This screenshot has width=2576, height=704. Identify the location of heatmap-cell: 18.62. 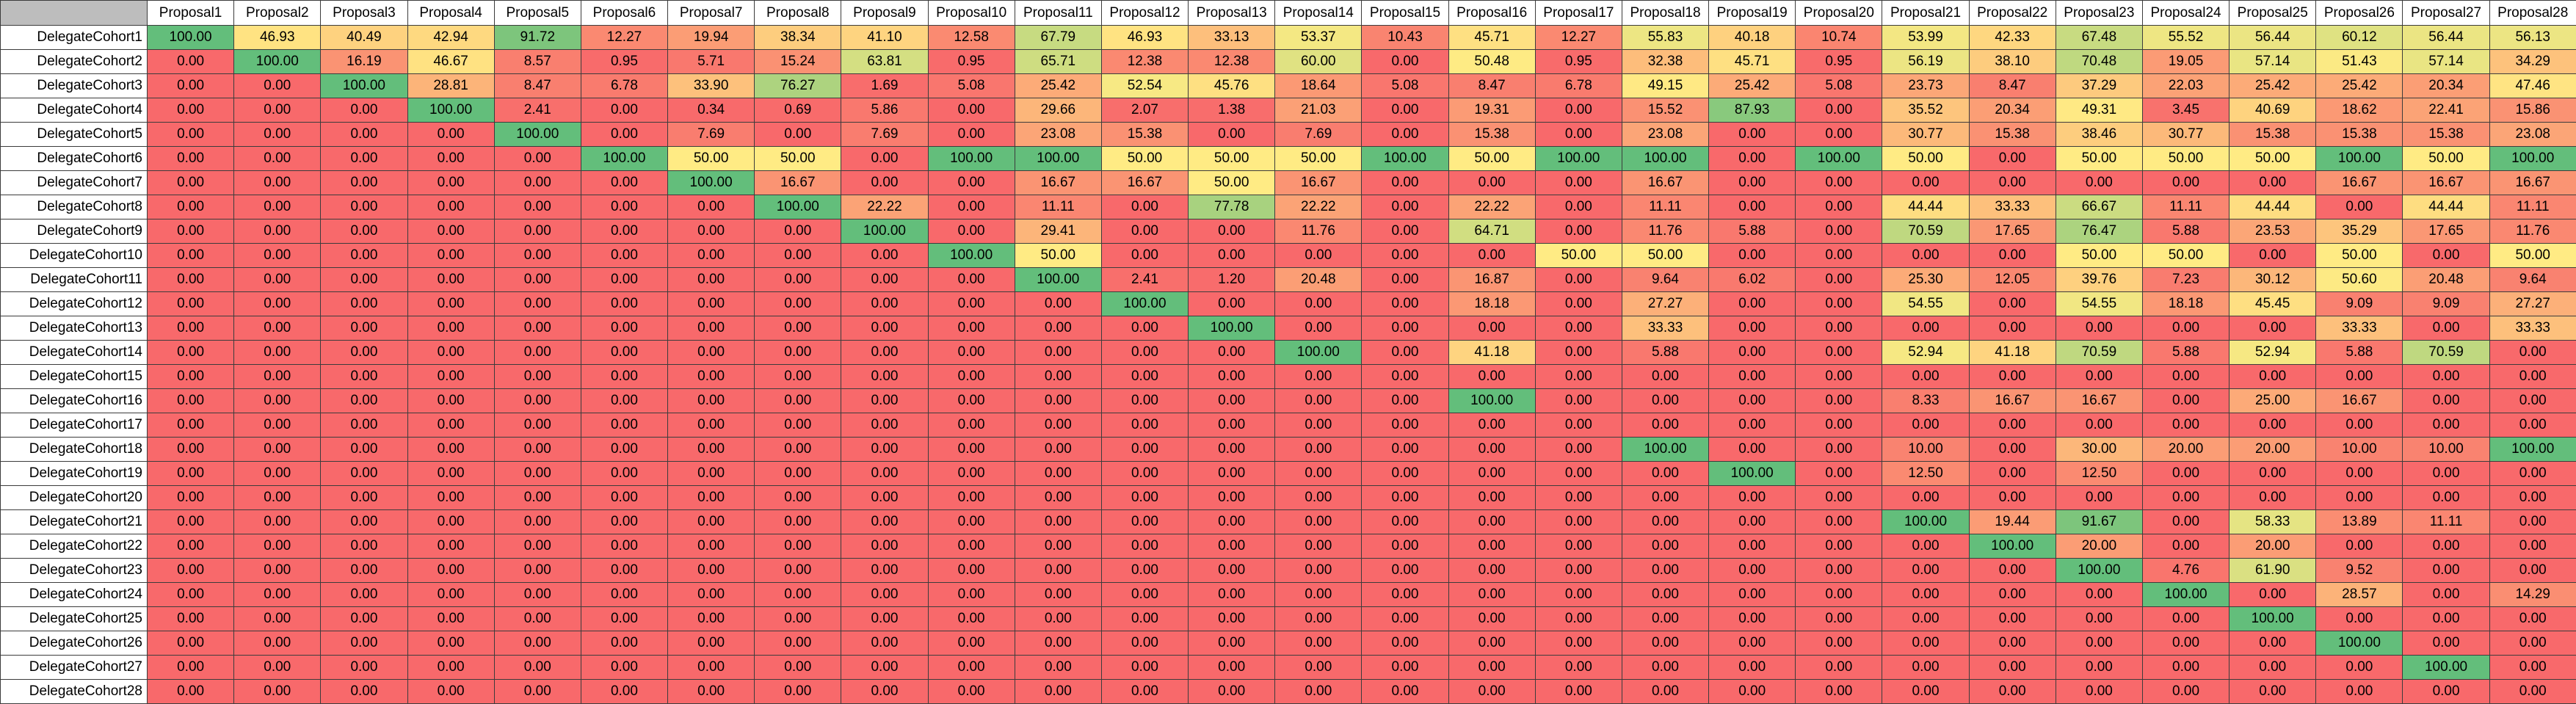
(2359, 111).